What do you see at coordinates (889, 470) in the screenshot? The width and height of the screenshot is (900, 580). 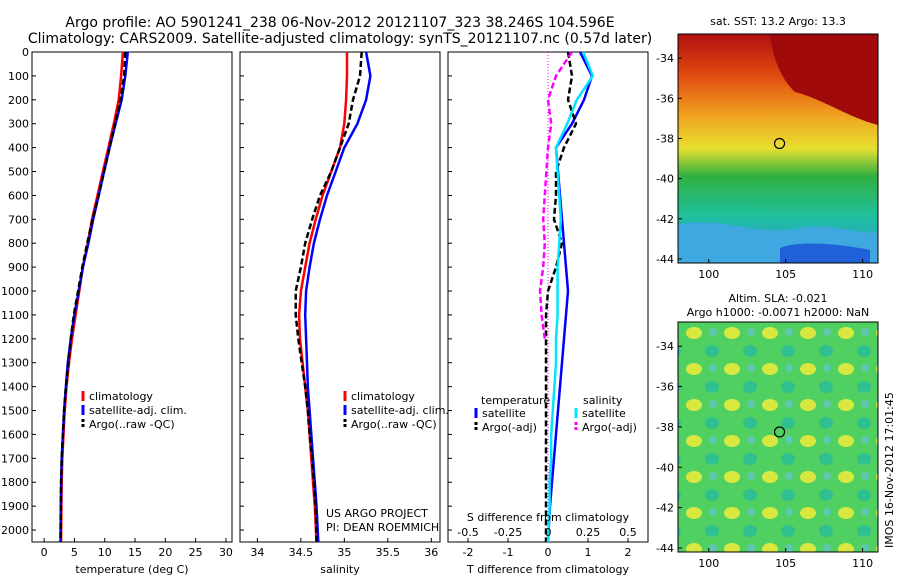 I see `side-stamp: IMOS 16-Nov-2012 17:01:45` at bounding box center [889, 470].